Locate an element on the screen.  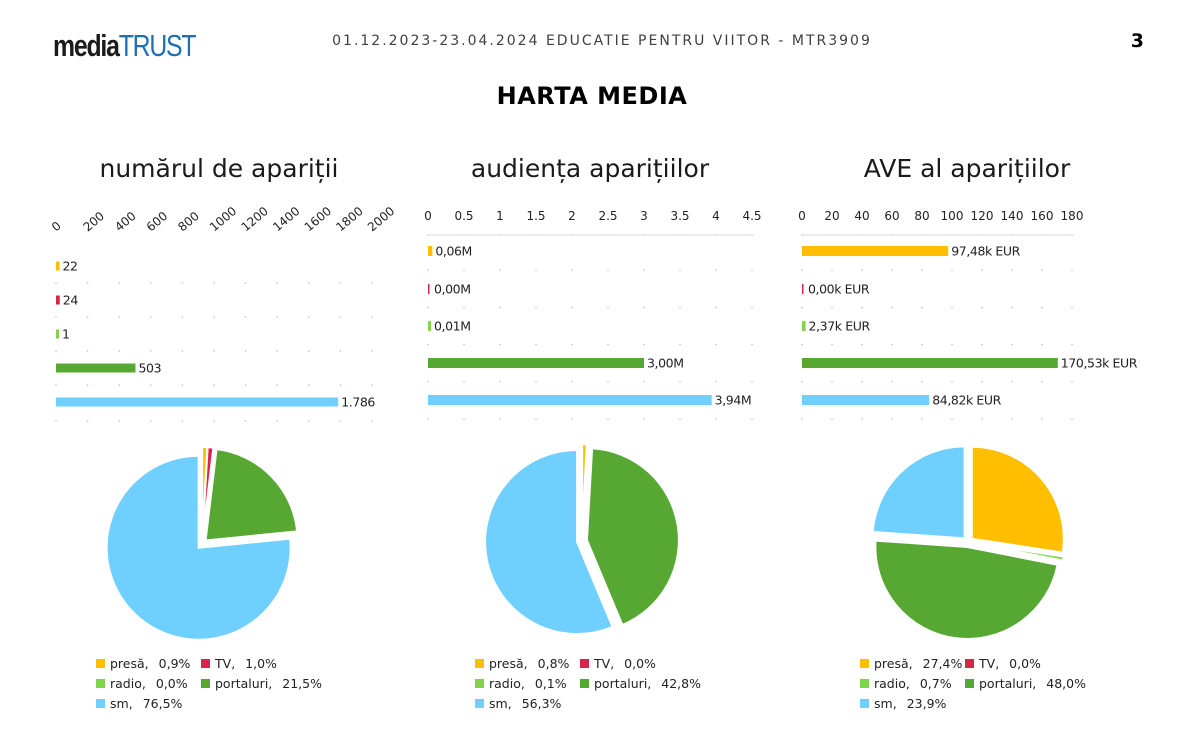
legend-value-radio: 0,0% is located at coordinates (171, 683).